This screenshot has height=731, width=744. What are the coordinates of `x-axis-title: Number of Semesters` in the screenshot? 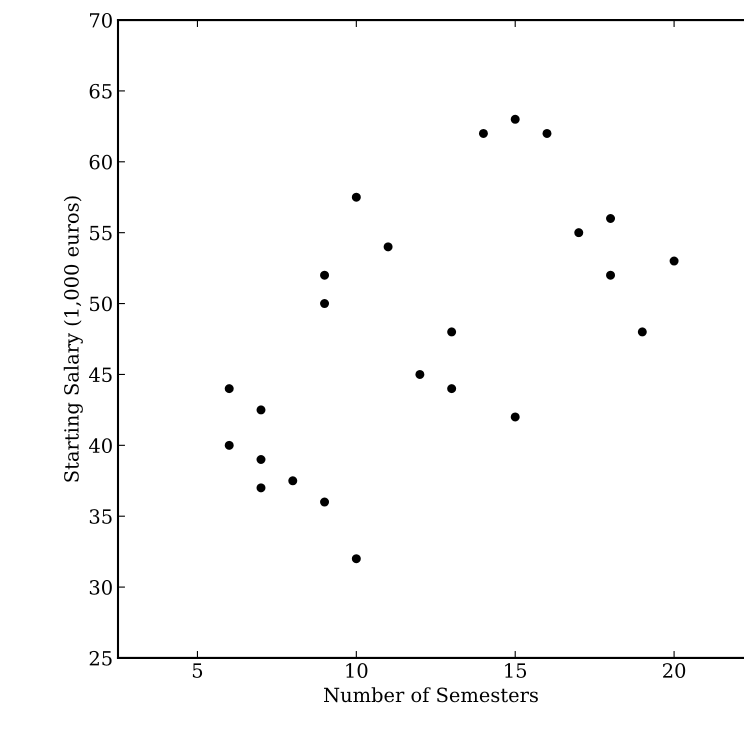 It's located at (431, 694).